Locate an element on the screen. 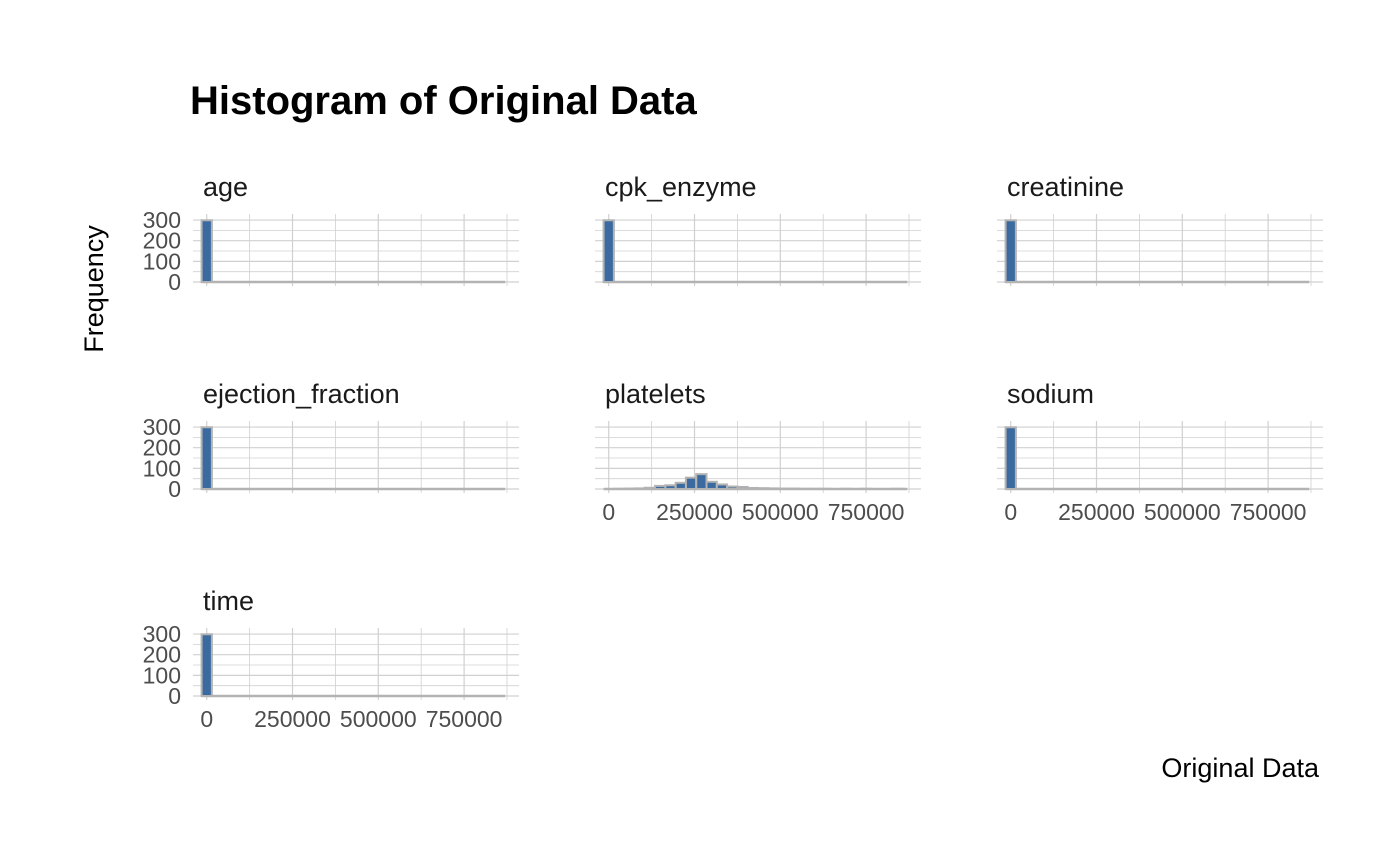 This screenshot has height=866, width=1400. facet-platelets: platelets 0 250000 500000 750000 is located at coordinates (758, 452).